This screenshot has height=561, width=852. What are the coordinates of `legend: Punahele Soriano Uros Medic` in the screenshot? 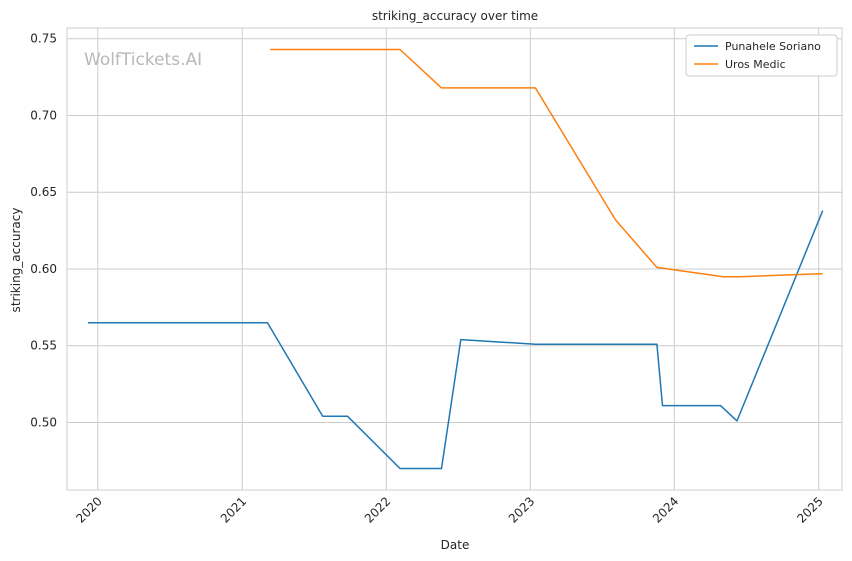 It's located at (761, 55).